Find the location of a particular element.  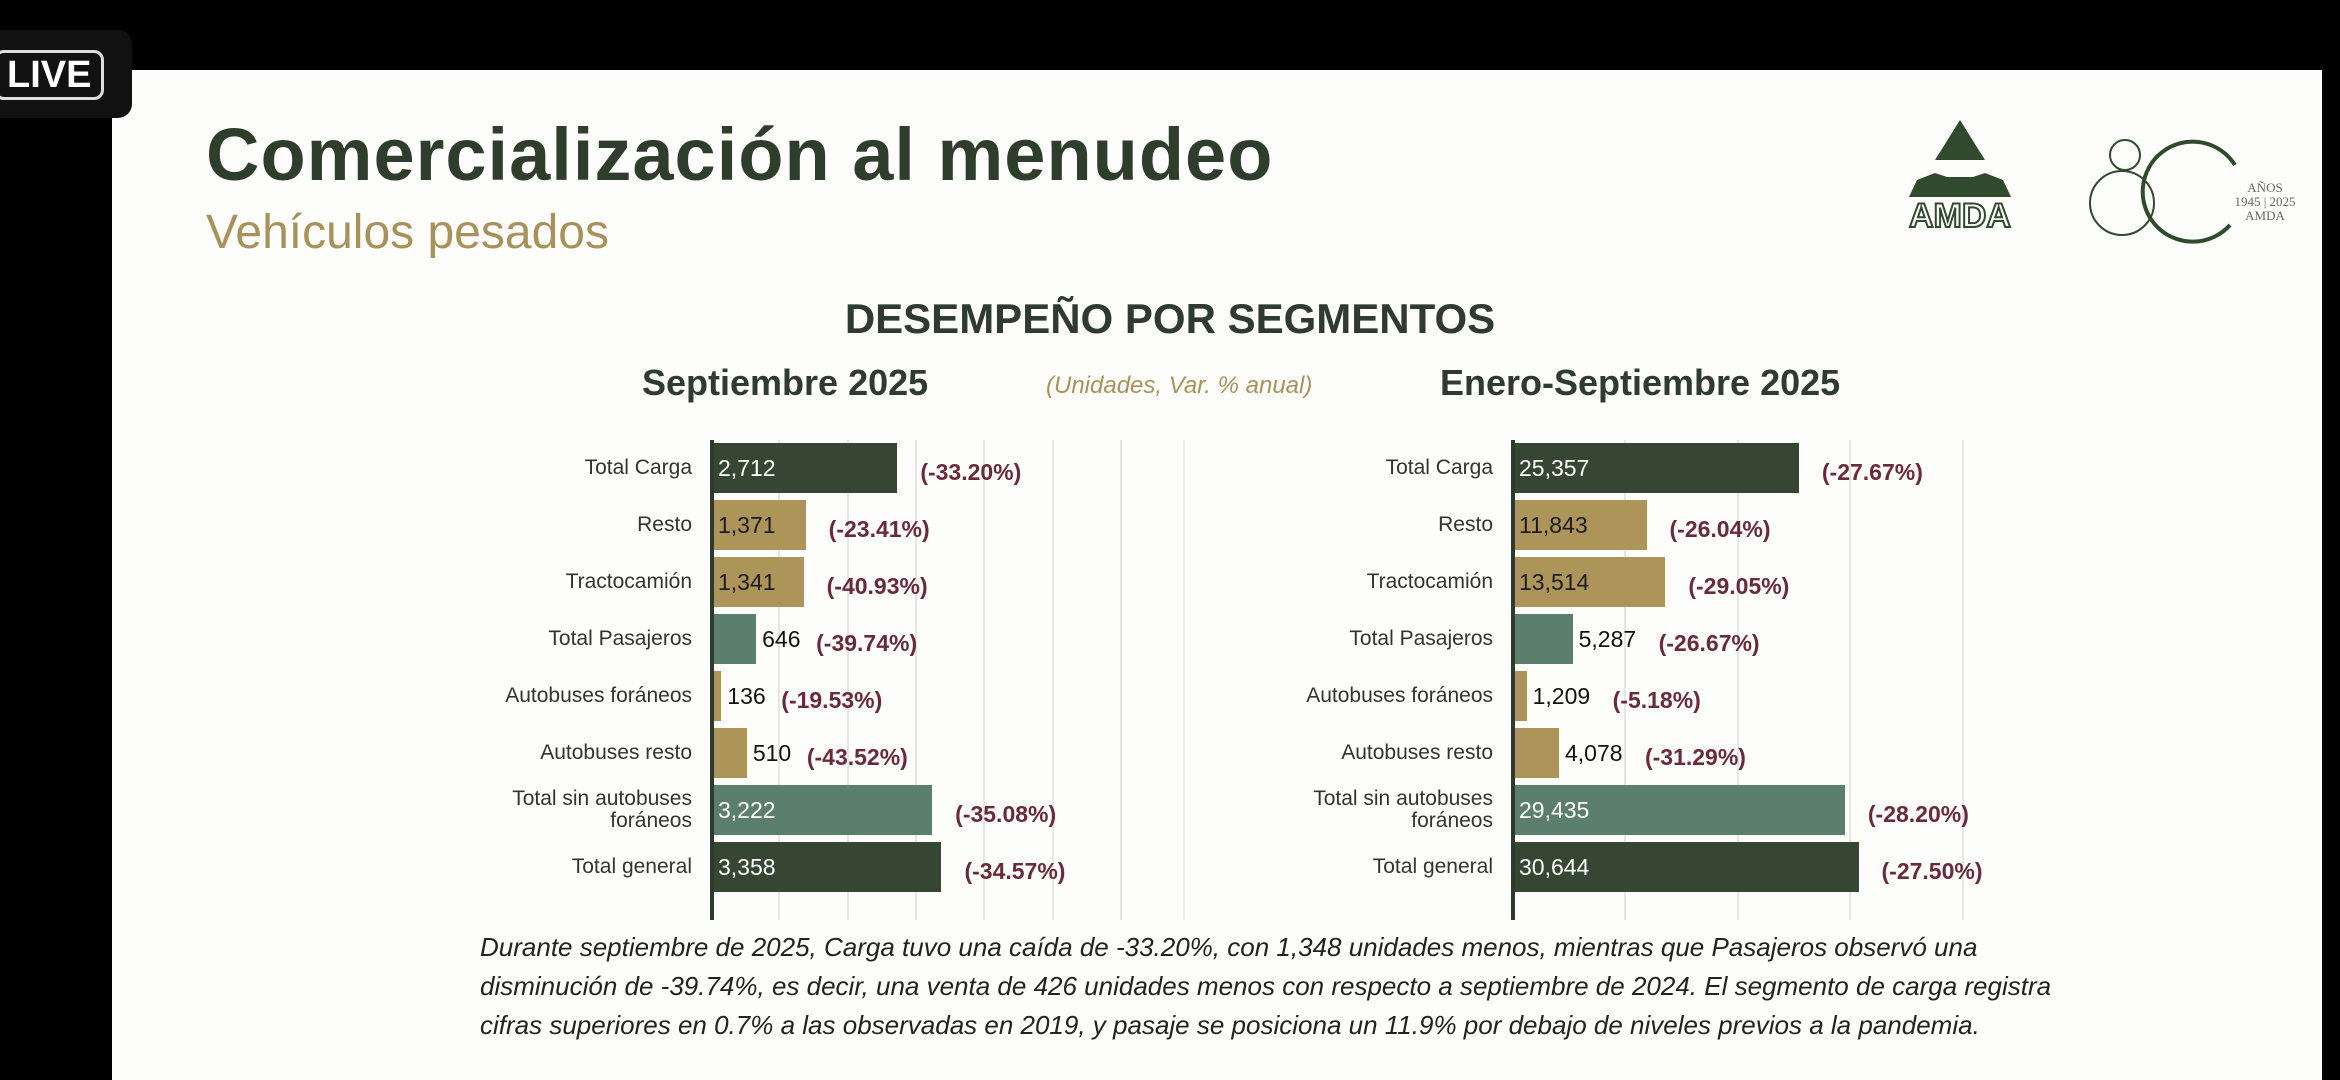

value-label: 30,644 is located at coordinates (1554, 867).